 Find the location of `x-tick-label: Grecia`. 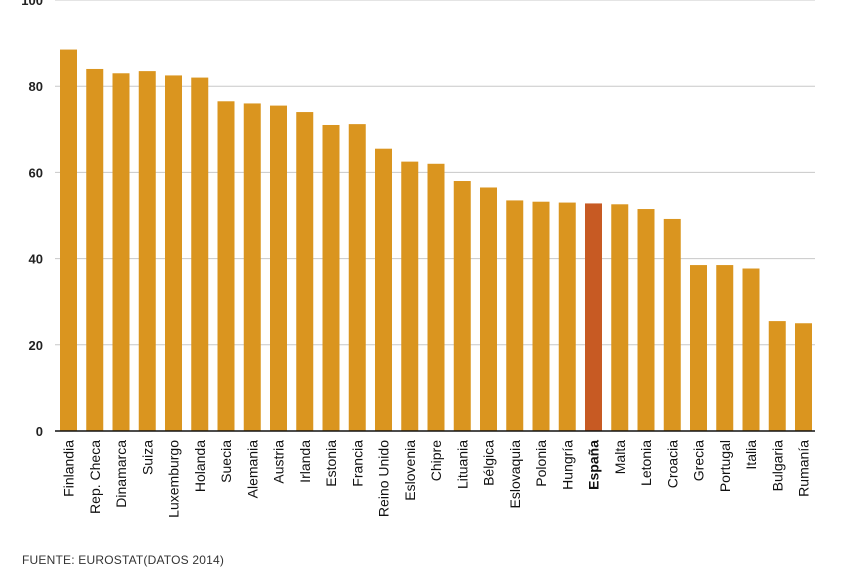

x-tick-label: Grecia is located at coordinates (699, 460).